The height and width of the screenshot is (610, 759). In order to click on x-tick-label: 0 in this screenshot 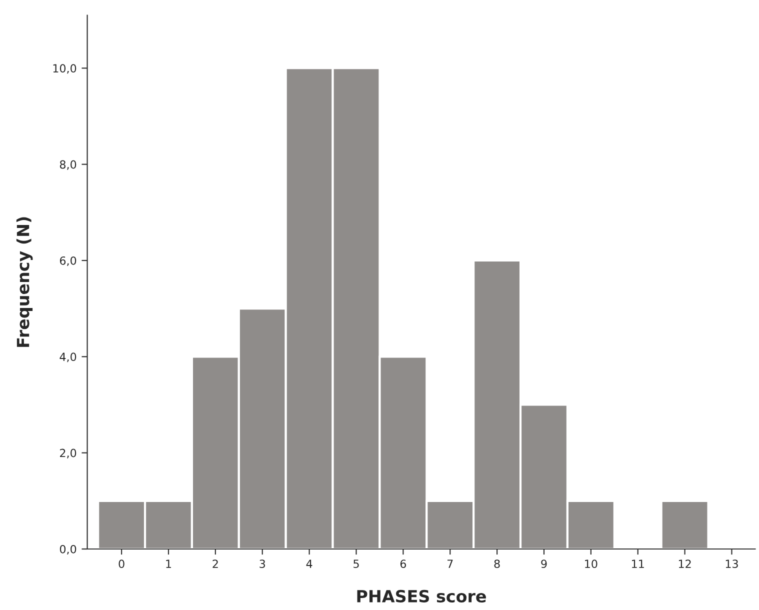, I will do `click(121, 564)`.